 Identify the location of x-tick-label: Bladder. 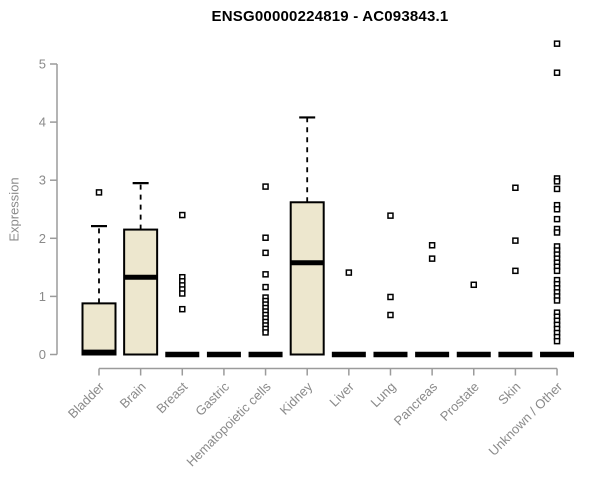
(86, 400).